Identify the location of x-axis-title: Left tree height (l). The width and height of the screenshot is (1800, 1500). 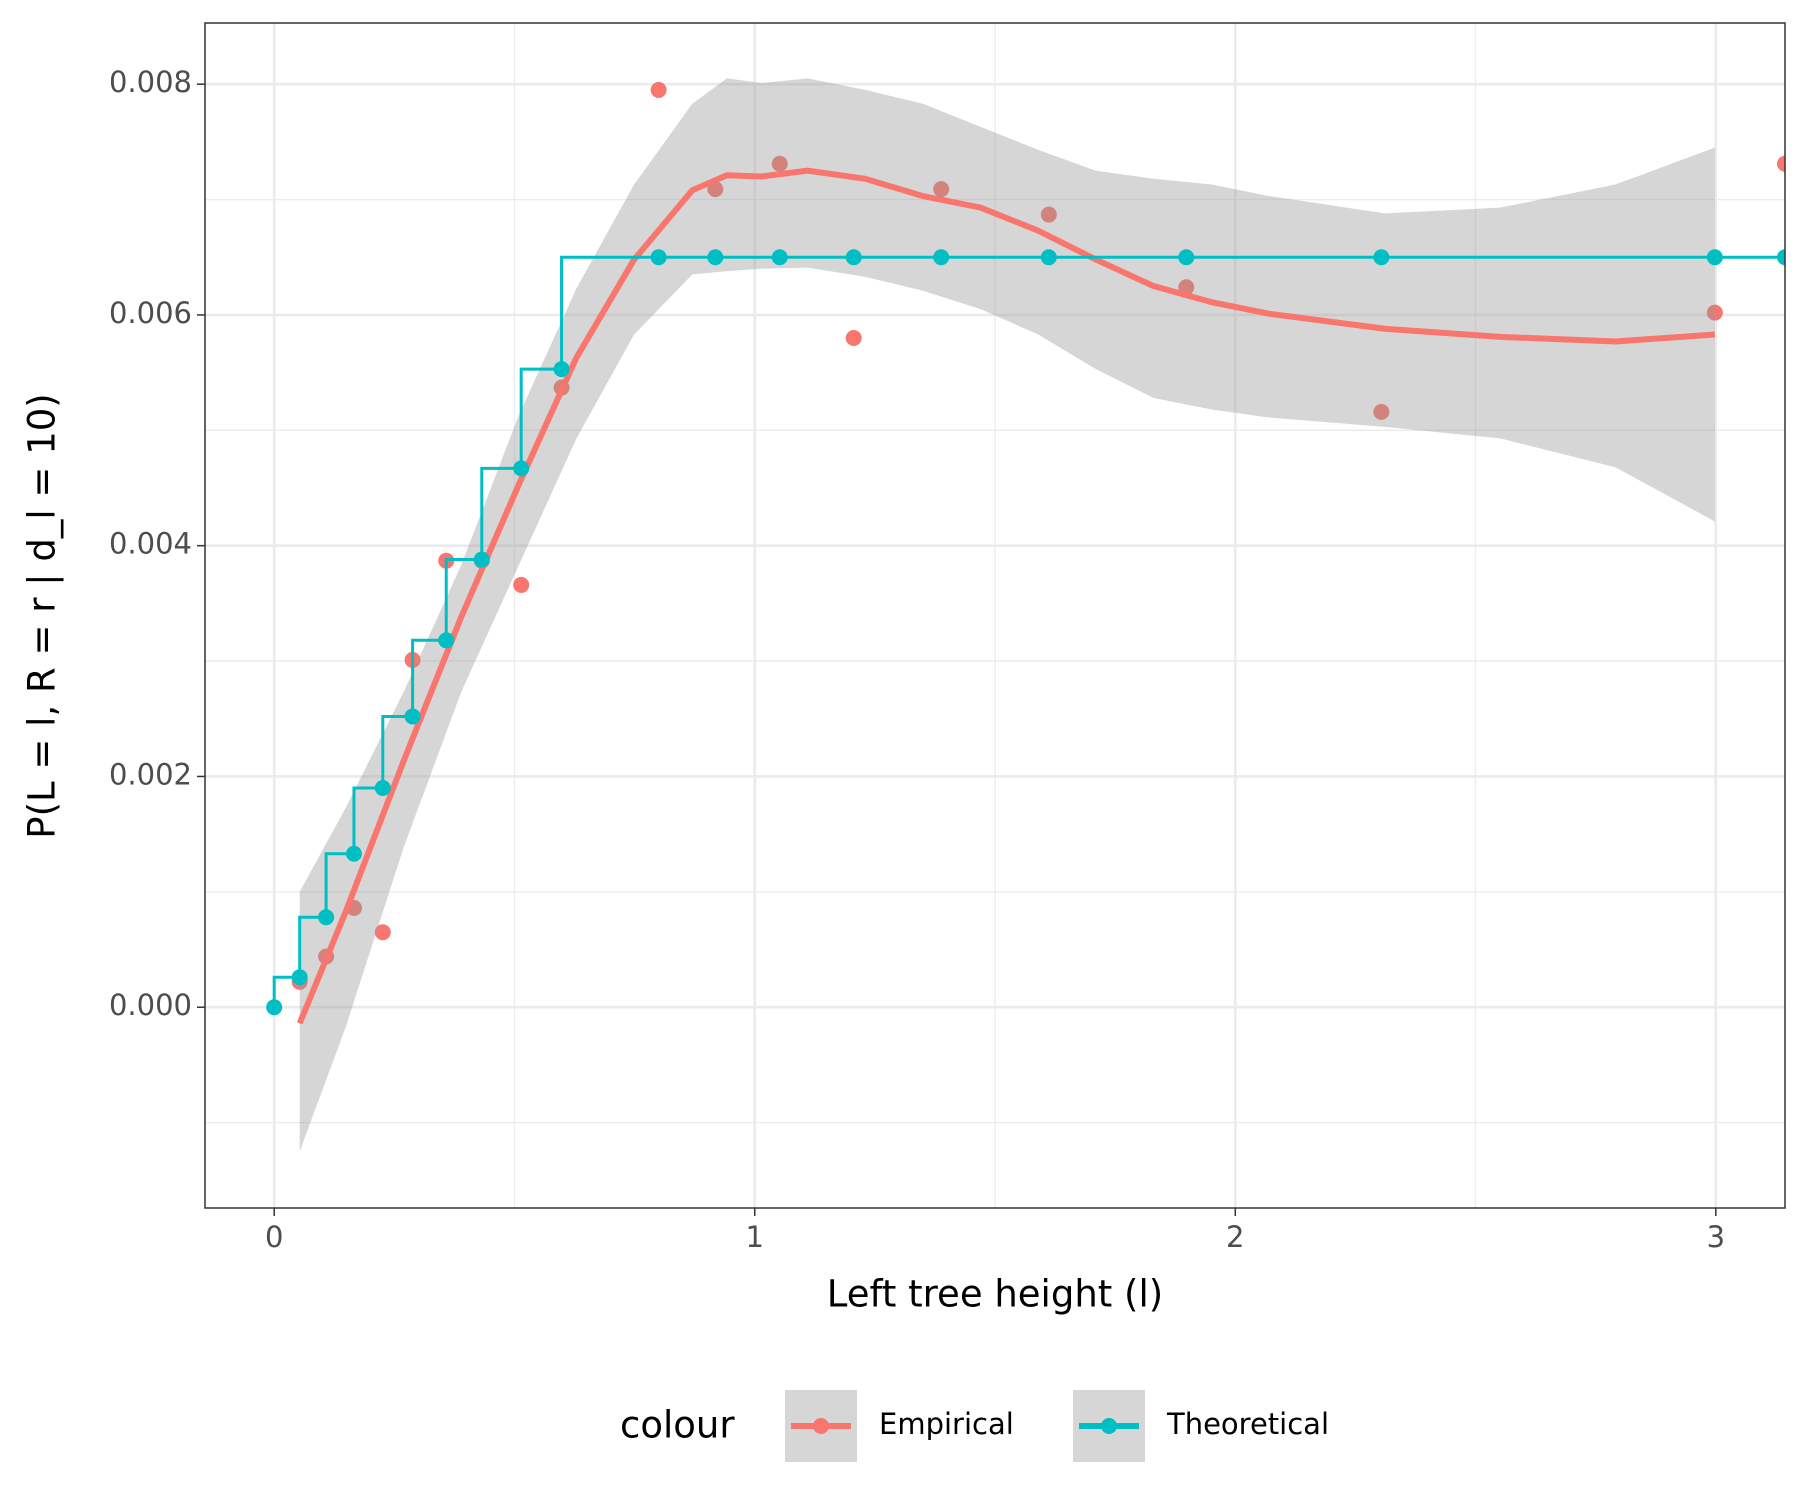
(995, 1294).